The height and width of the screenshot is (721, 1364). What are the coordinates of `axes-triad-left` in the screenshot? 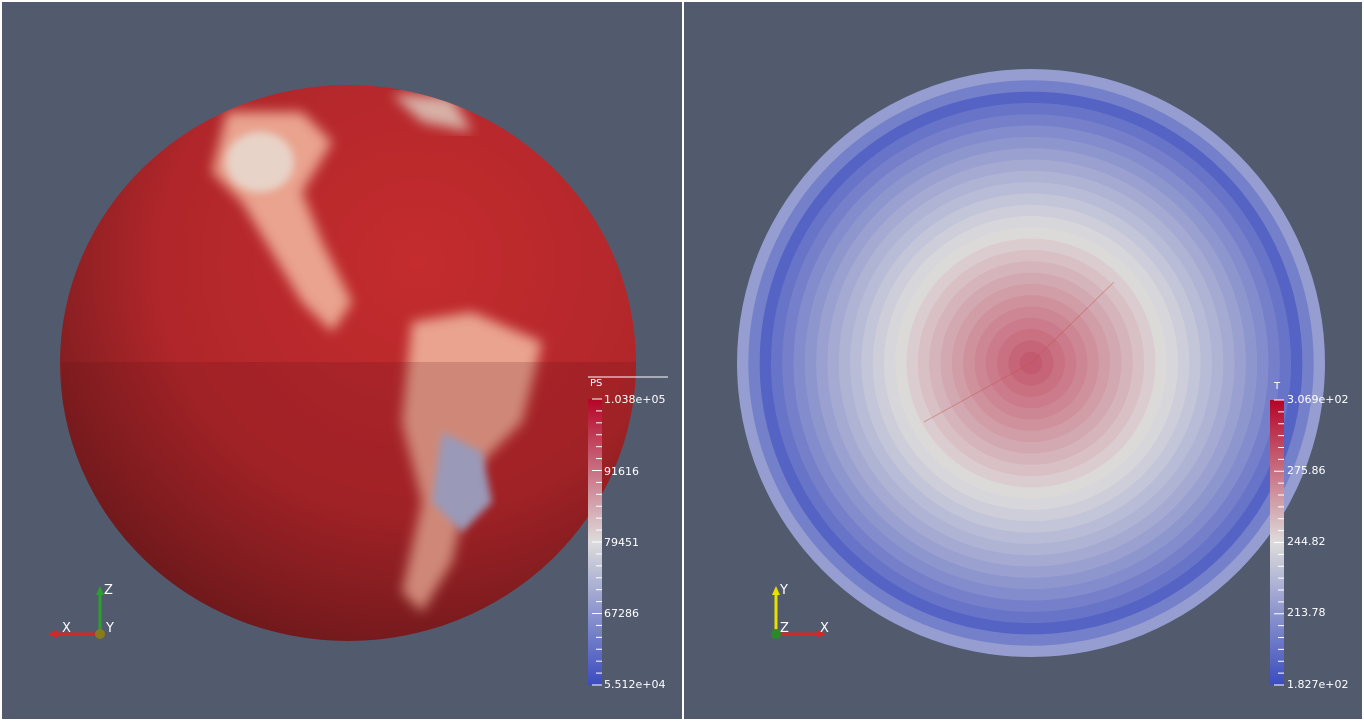 It's located at (76, 612).